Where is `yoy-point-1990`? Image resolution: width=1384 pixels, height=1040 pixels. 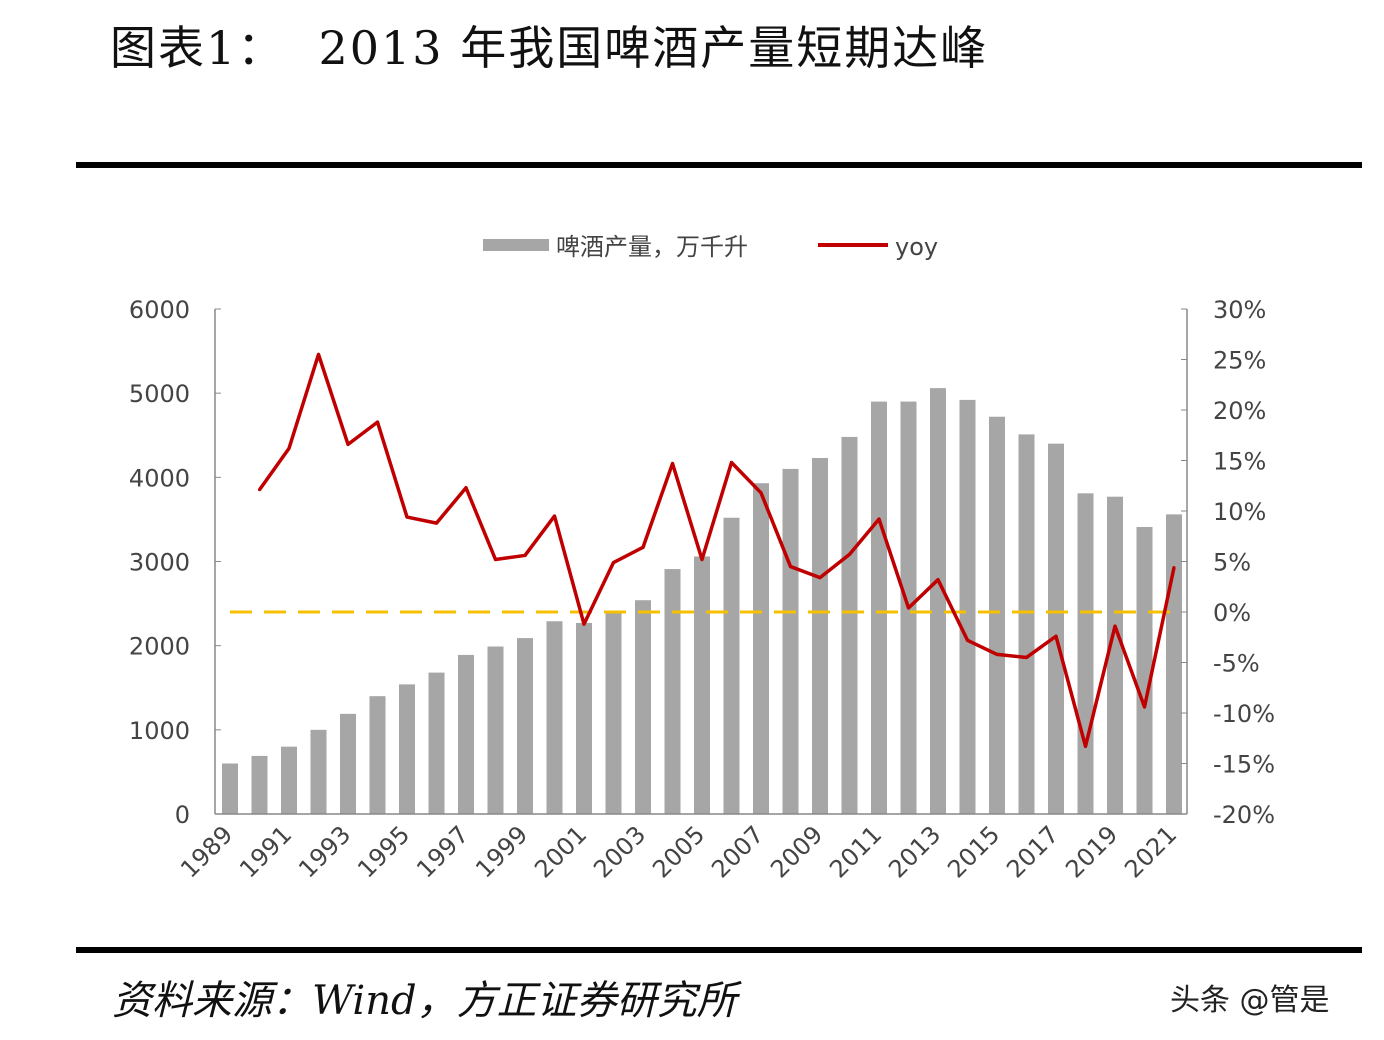
yoy-point-1990 is located at coordinates (259, 490).